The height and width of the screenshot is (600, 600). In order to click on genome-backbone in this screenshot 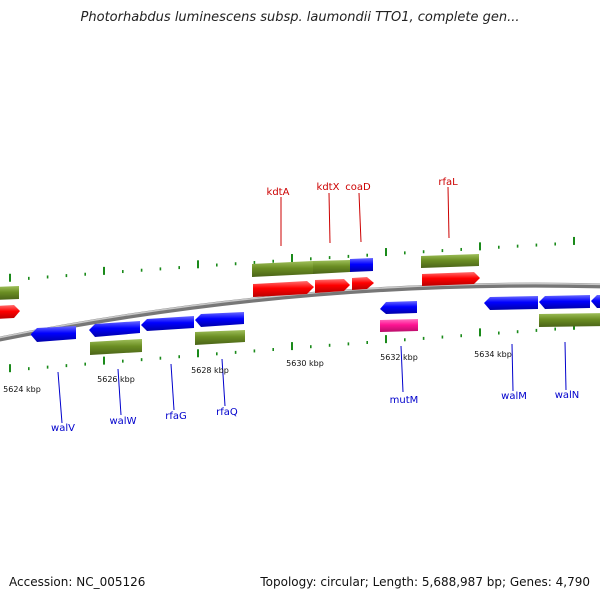, I will do `click(300, 312)`.